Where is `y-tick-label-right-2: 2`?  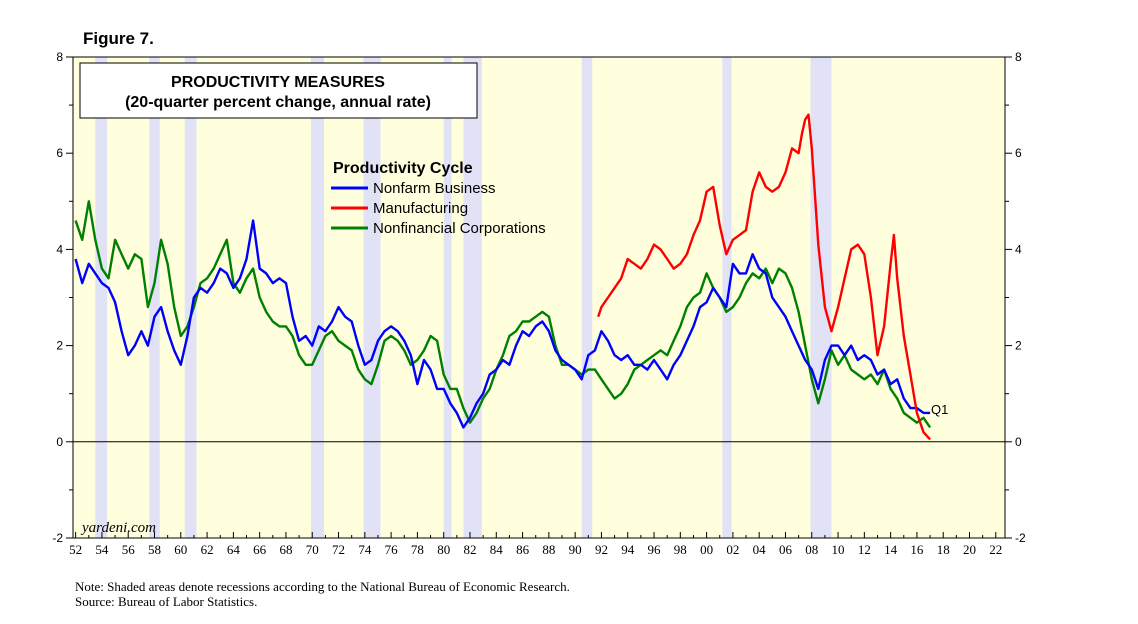
y-tick-label-right-2: 2 is located at coordinates (1018, 346).